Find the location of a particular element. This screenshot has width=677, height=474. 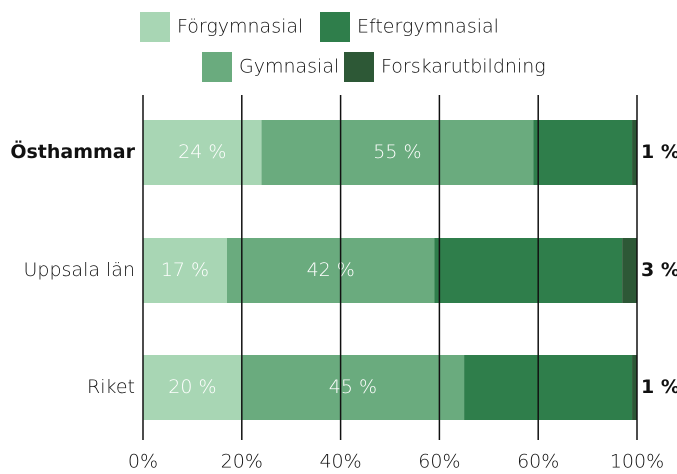

data-label: 20 % is located at coordinates (192, 387).